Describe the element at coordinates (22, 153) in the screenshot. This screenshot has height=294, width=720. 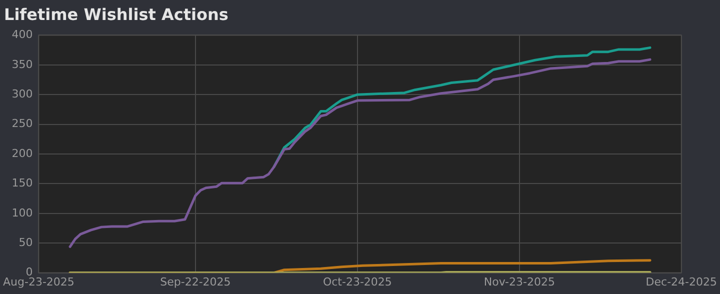
I see `y-tick-label: 200` at that location.